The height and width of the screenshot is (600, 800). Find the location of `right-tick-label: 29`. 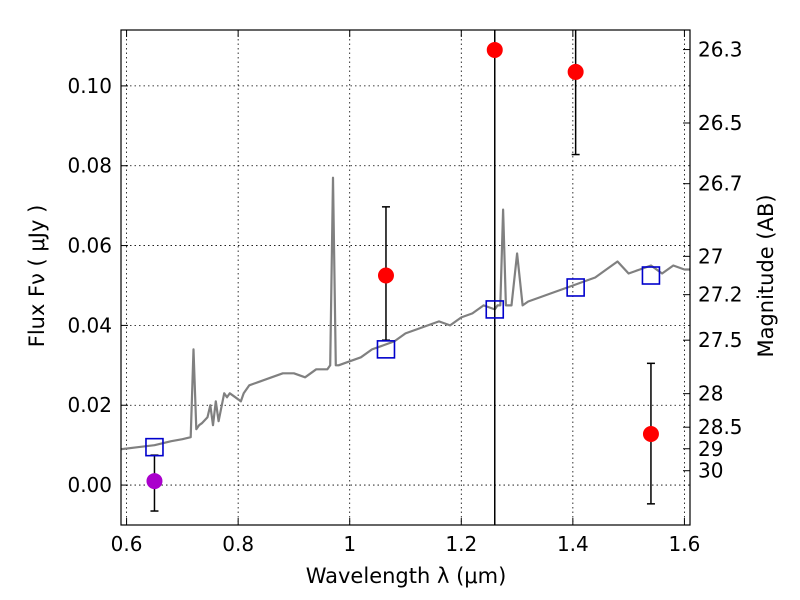

right-tick-label: 29 is located at coordinates (710, 449).